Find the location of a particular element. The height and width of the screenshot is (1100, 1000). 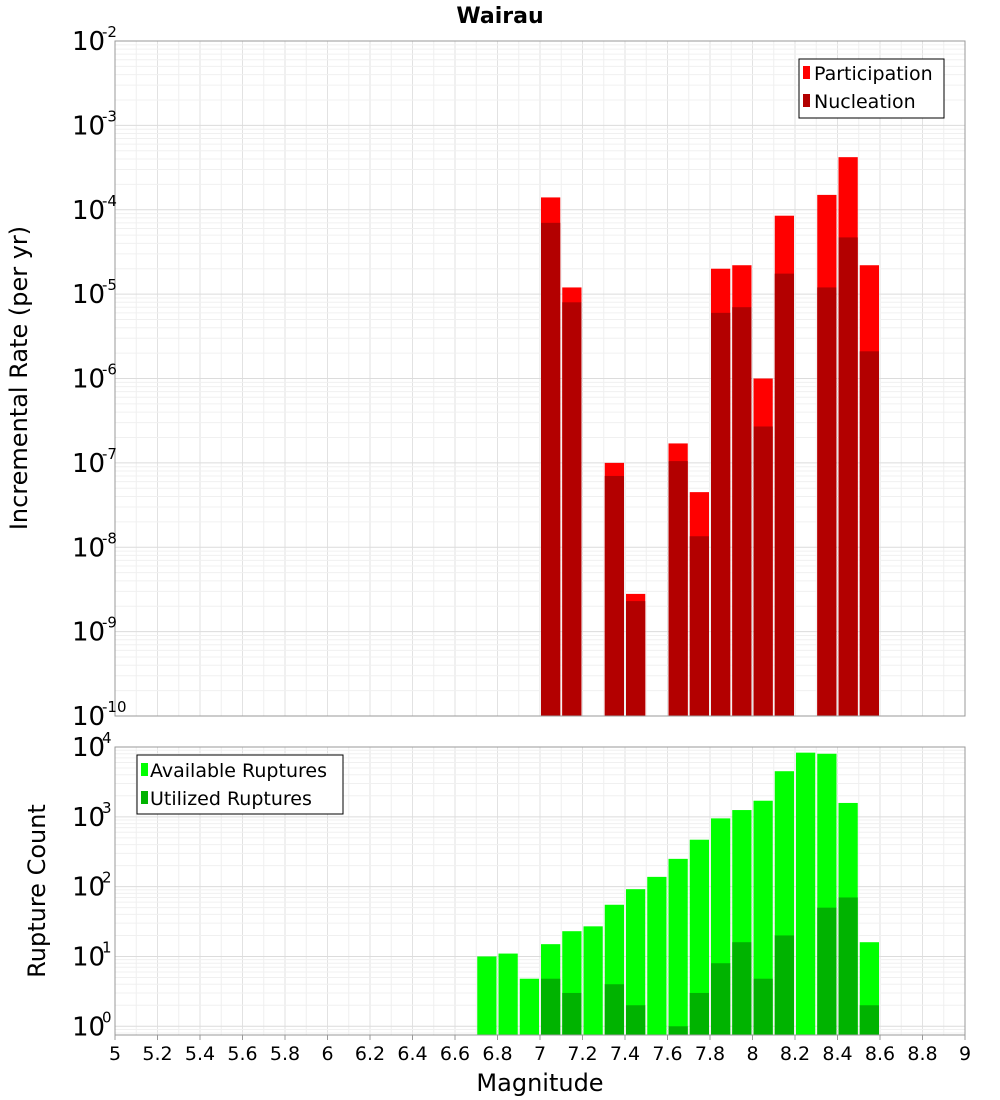

x-tick-label: 6.6 is located at coordinates (455, 1054).